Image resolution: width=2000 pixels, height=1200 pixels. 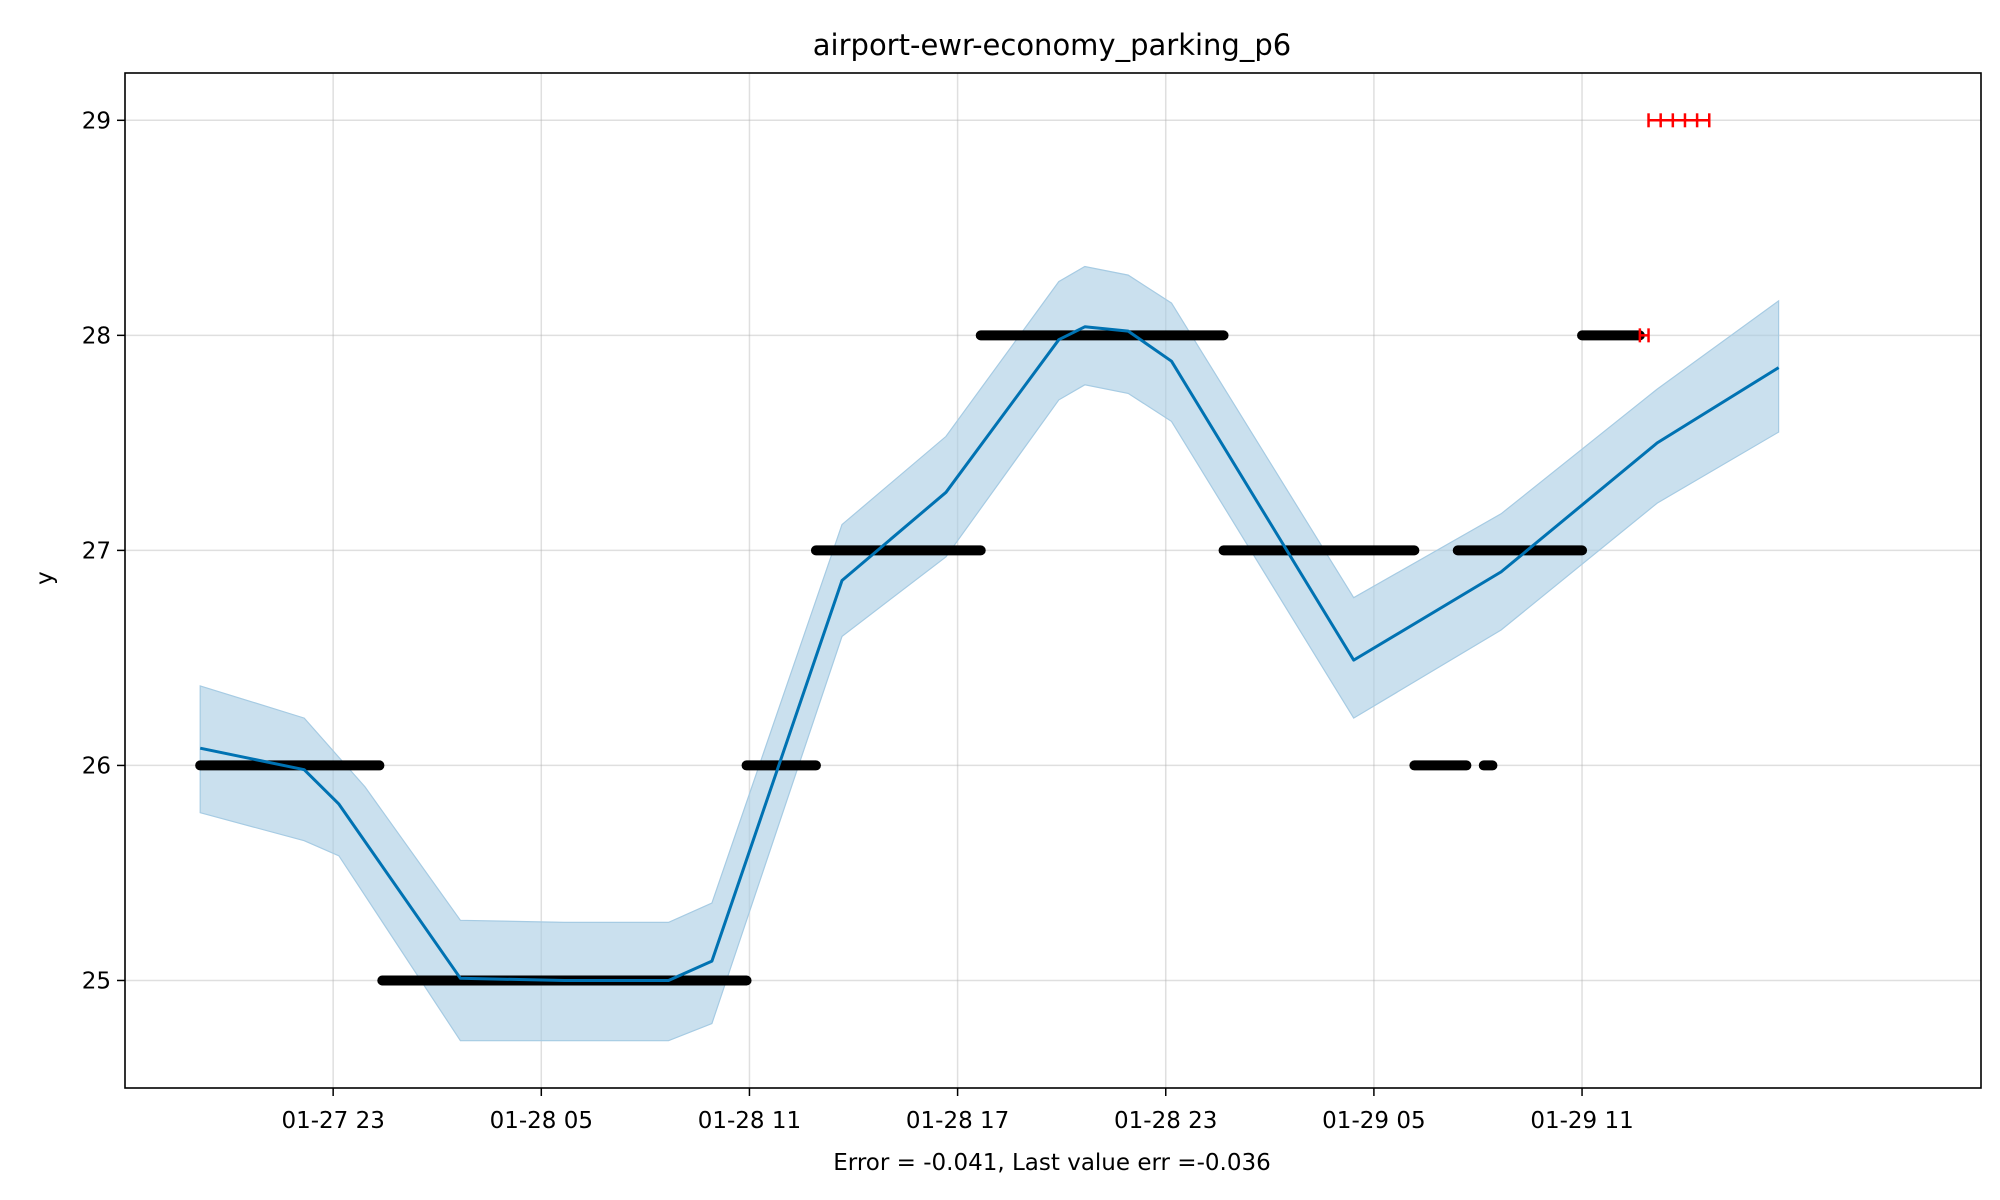 What do you see at coordinates (1373, 1121) in the screenshot?
I see `x-tick-label: 01-29 05` at bounding box center [1373, 1121].